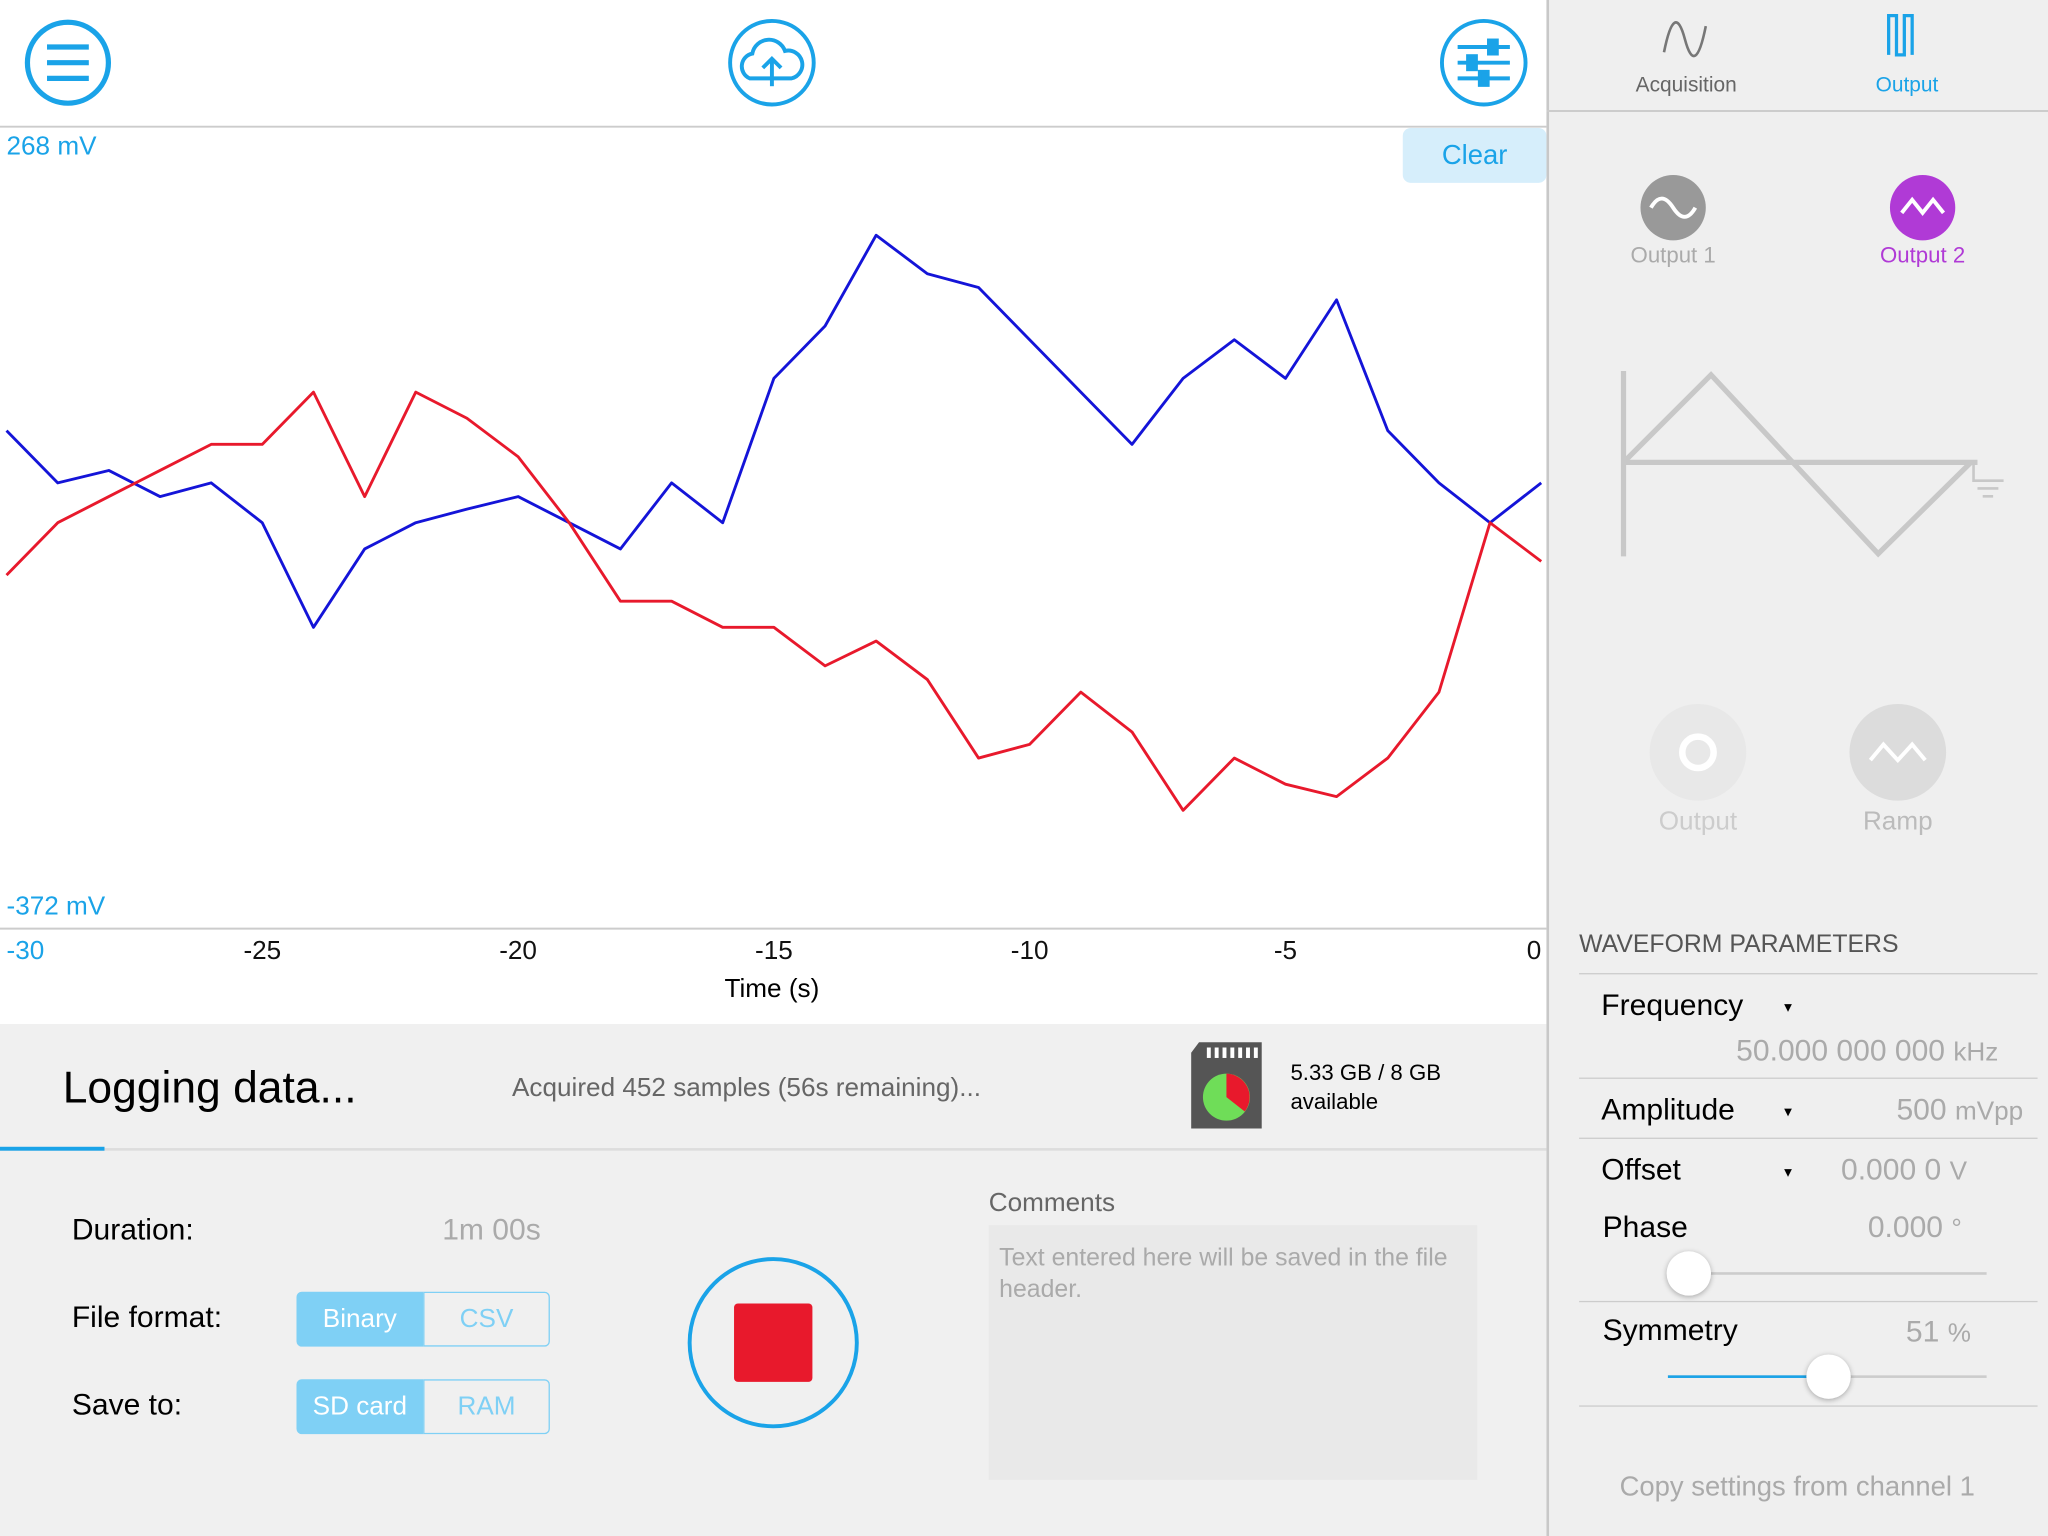  Describe the element at coordinates (772, 62) in the screenshot. I see `upload-button` at that location.